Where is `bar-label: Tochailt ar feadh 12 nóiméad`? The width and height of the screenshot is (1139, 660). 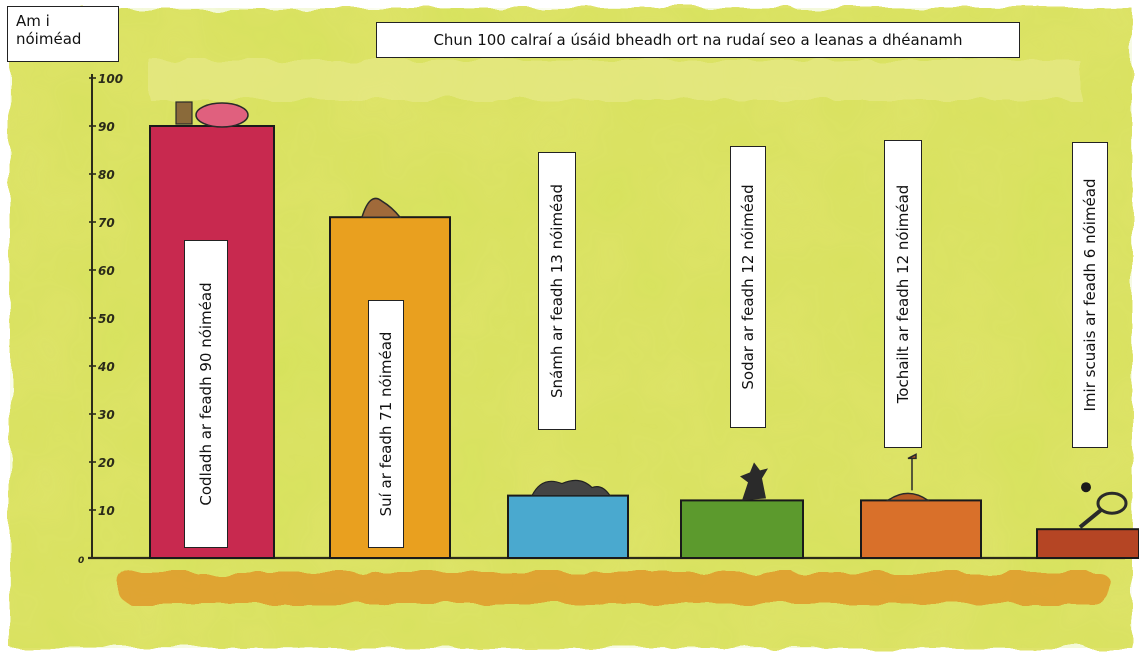 bar-label: Tochailt ar feadh 12 nóiméad is located at coordinates (903, 294).